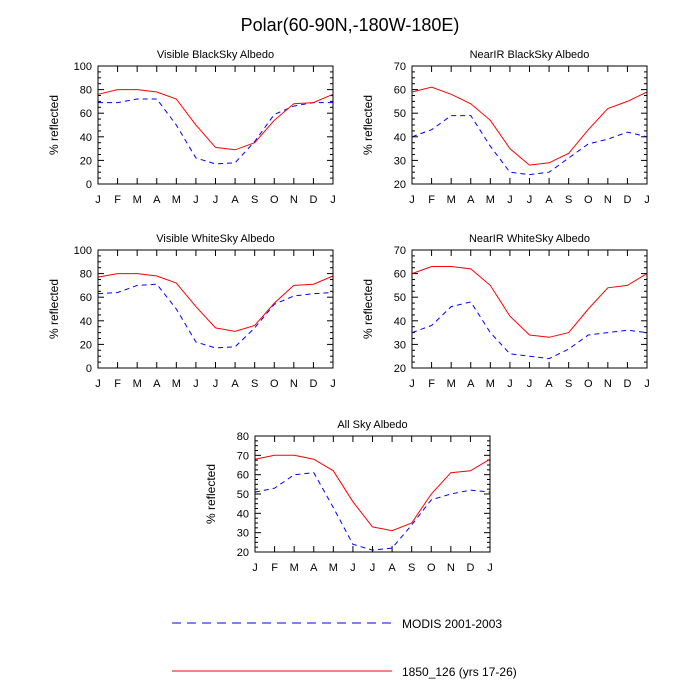 This screenshot has height=700, width=700. I want to click on chart-title: Visible BlackSky Albedo, so click(215, 55).